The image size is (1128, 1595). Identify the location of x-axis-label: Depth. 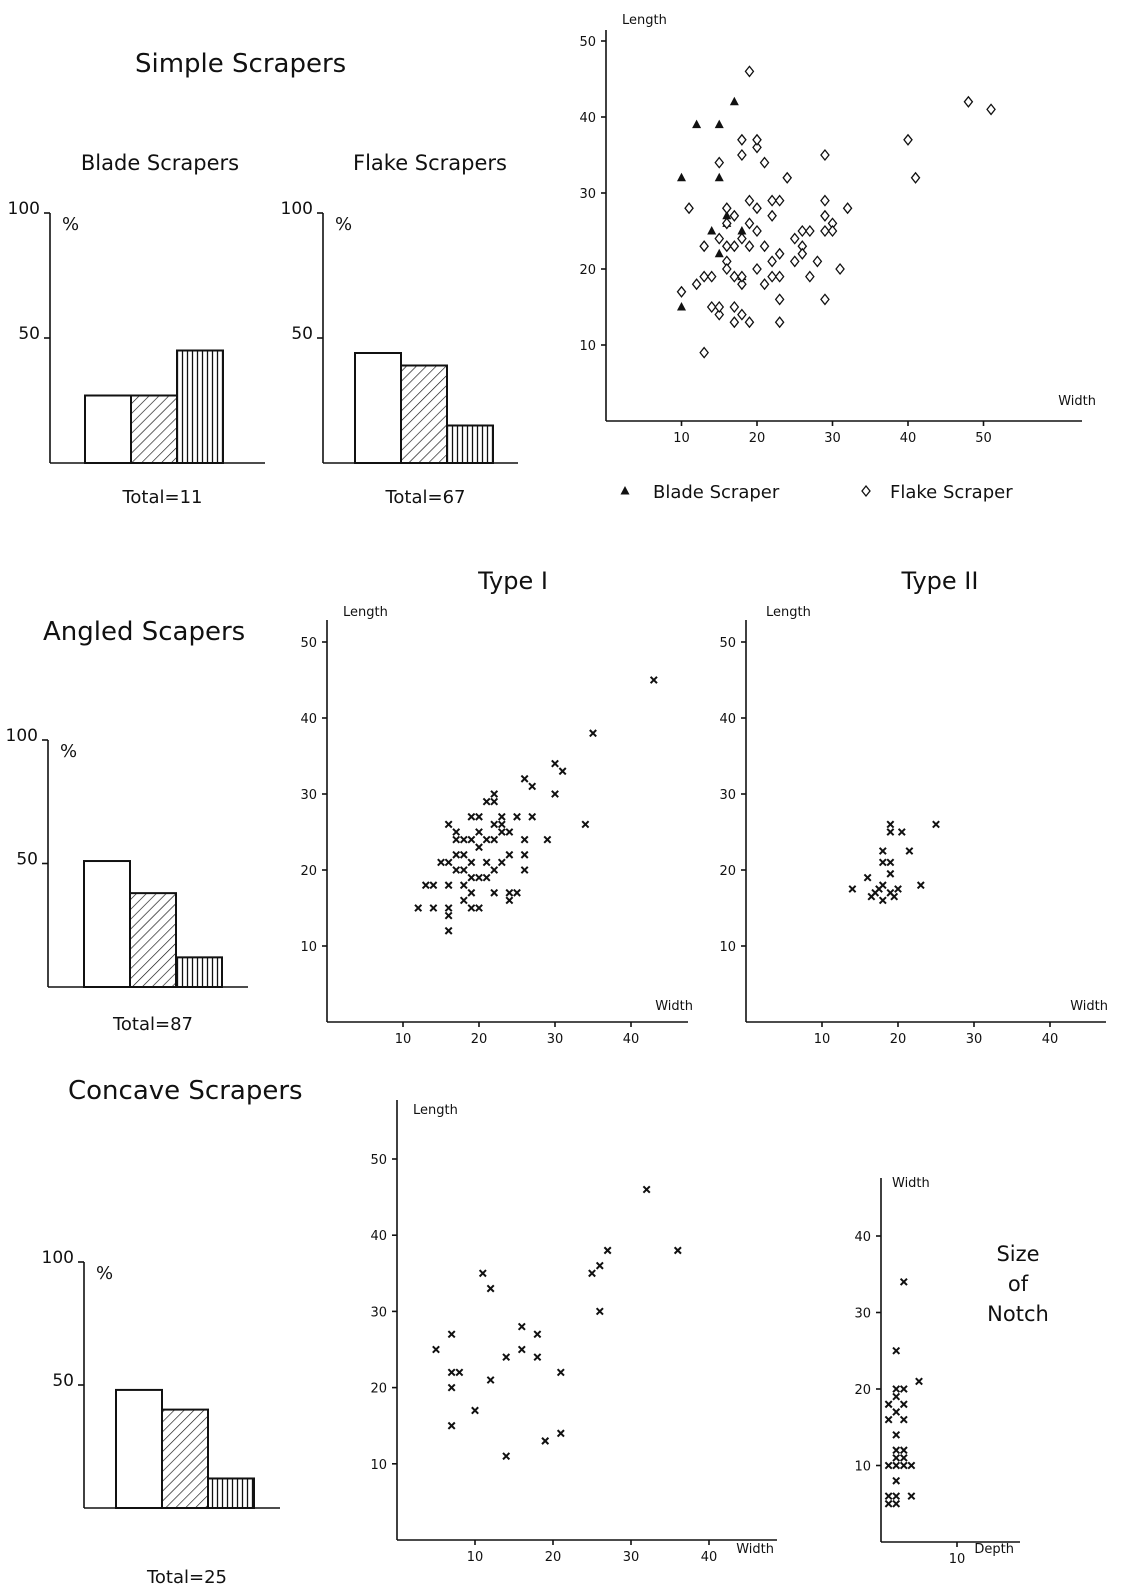
(994, 1549).